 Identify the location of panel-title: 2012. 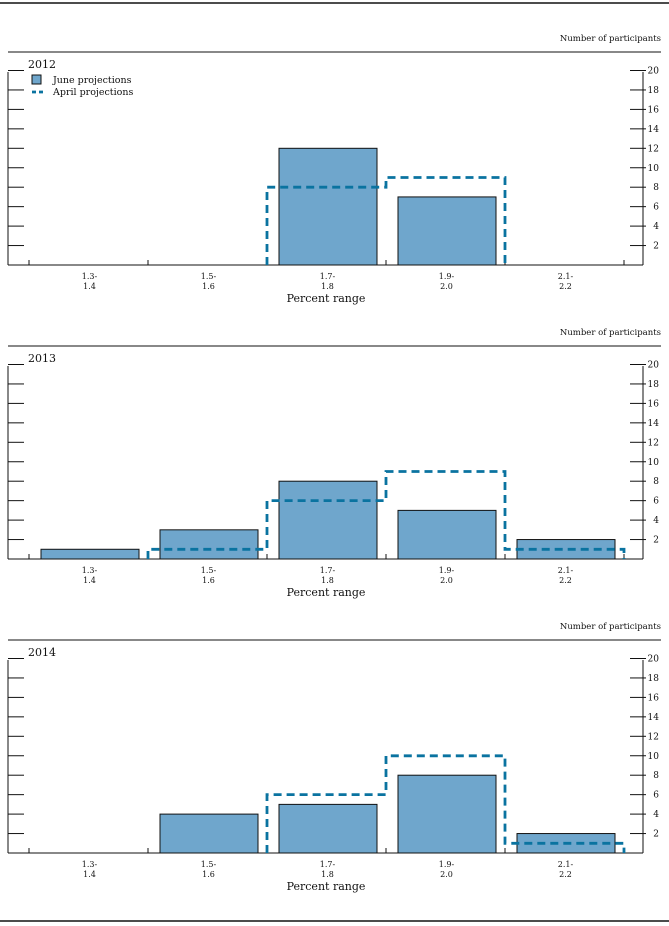
(42, 64).